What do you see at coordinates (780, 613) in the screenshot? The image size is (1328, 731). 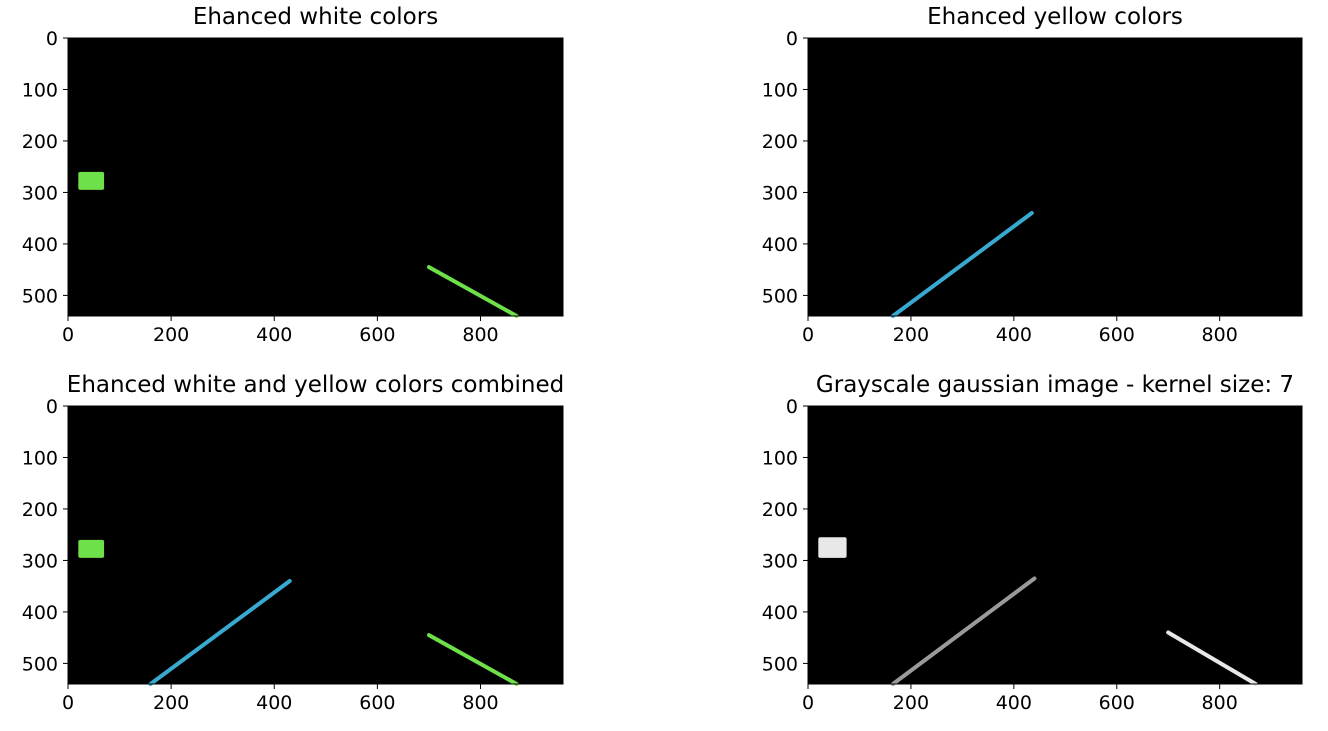 I see `y-tick-label: 400` at bounding box center [780, 613].